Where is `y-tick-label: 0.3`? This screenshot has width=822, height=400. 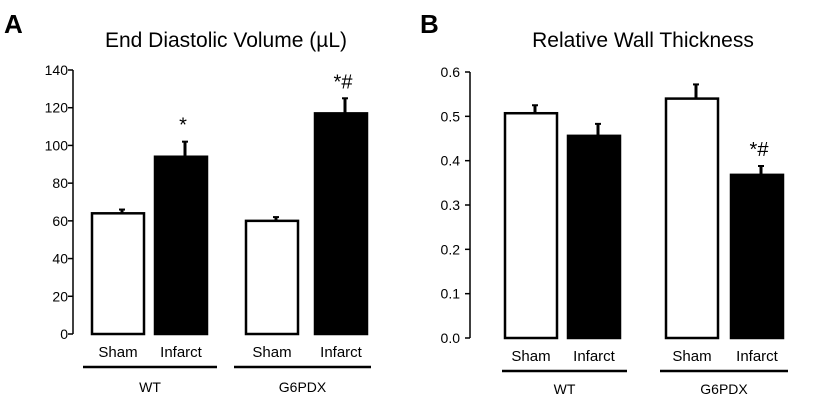
y-tick-label: 0.3 is located at coordinates (451, 205).